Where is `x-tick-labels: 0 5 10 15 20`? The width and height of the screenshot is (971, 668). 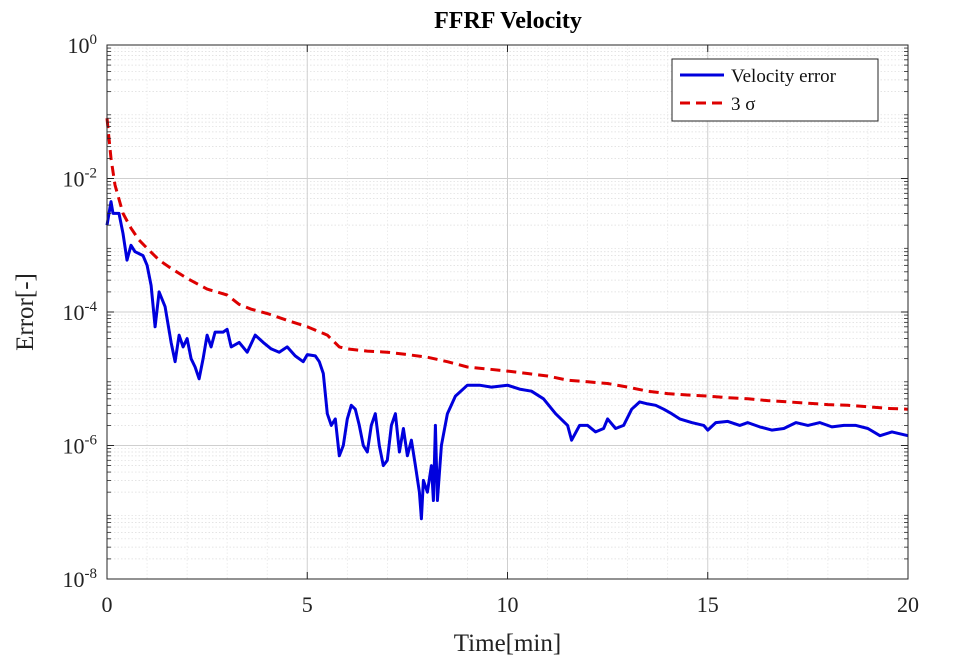
x-tick-labels: 0 5 10 15 20 is located at coordinates (511, 604).